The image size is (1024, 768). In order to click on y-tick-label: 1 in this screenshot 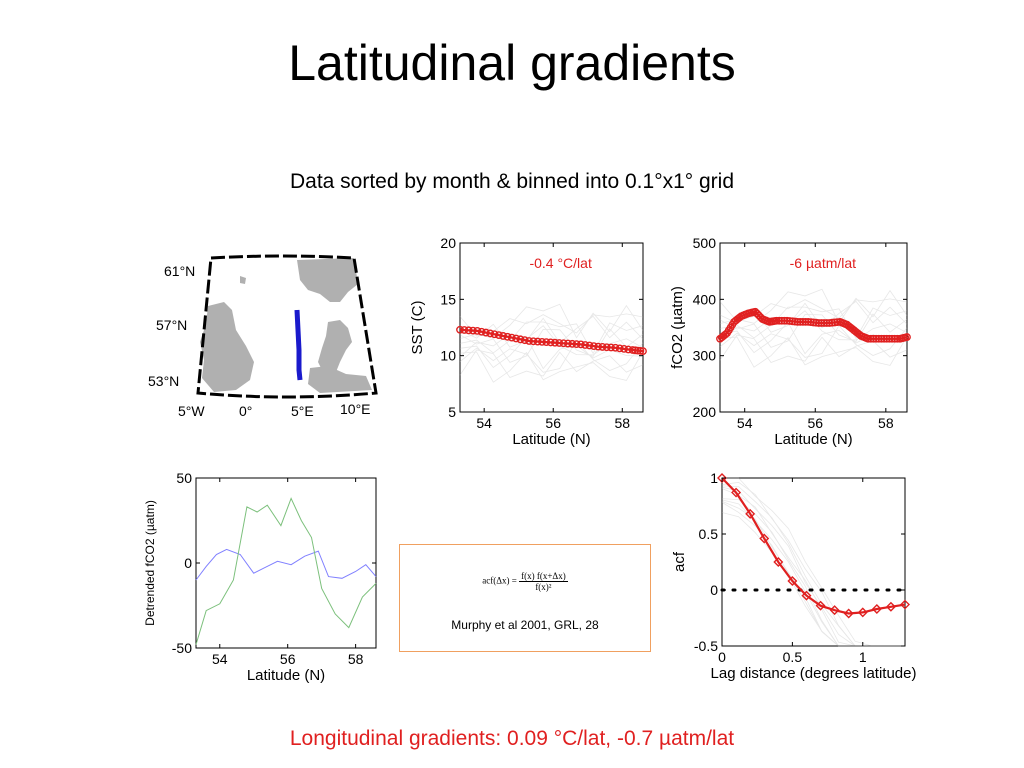, I will do `click(714, 478)`.